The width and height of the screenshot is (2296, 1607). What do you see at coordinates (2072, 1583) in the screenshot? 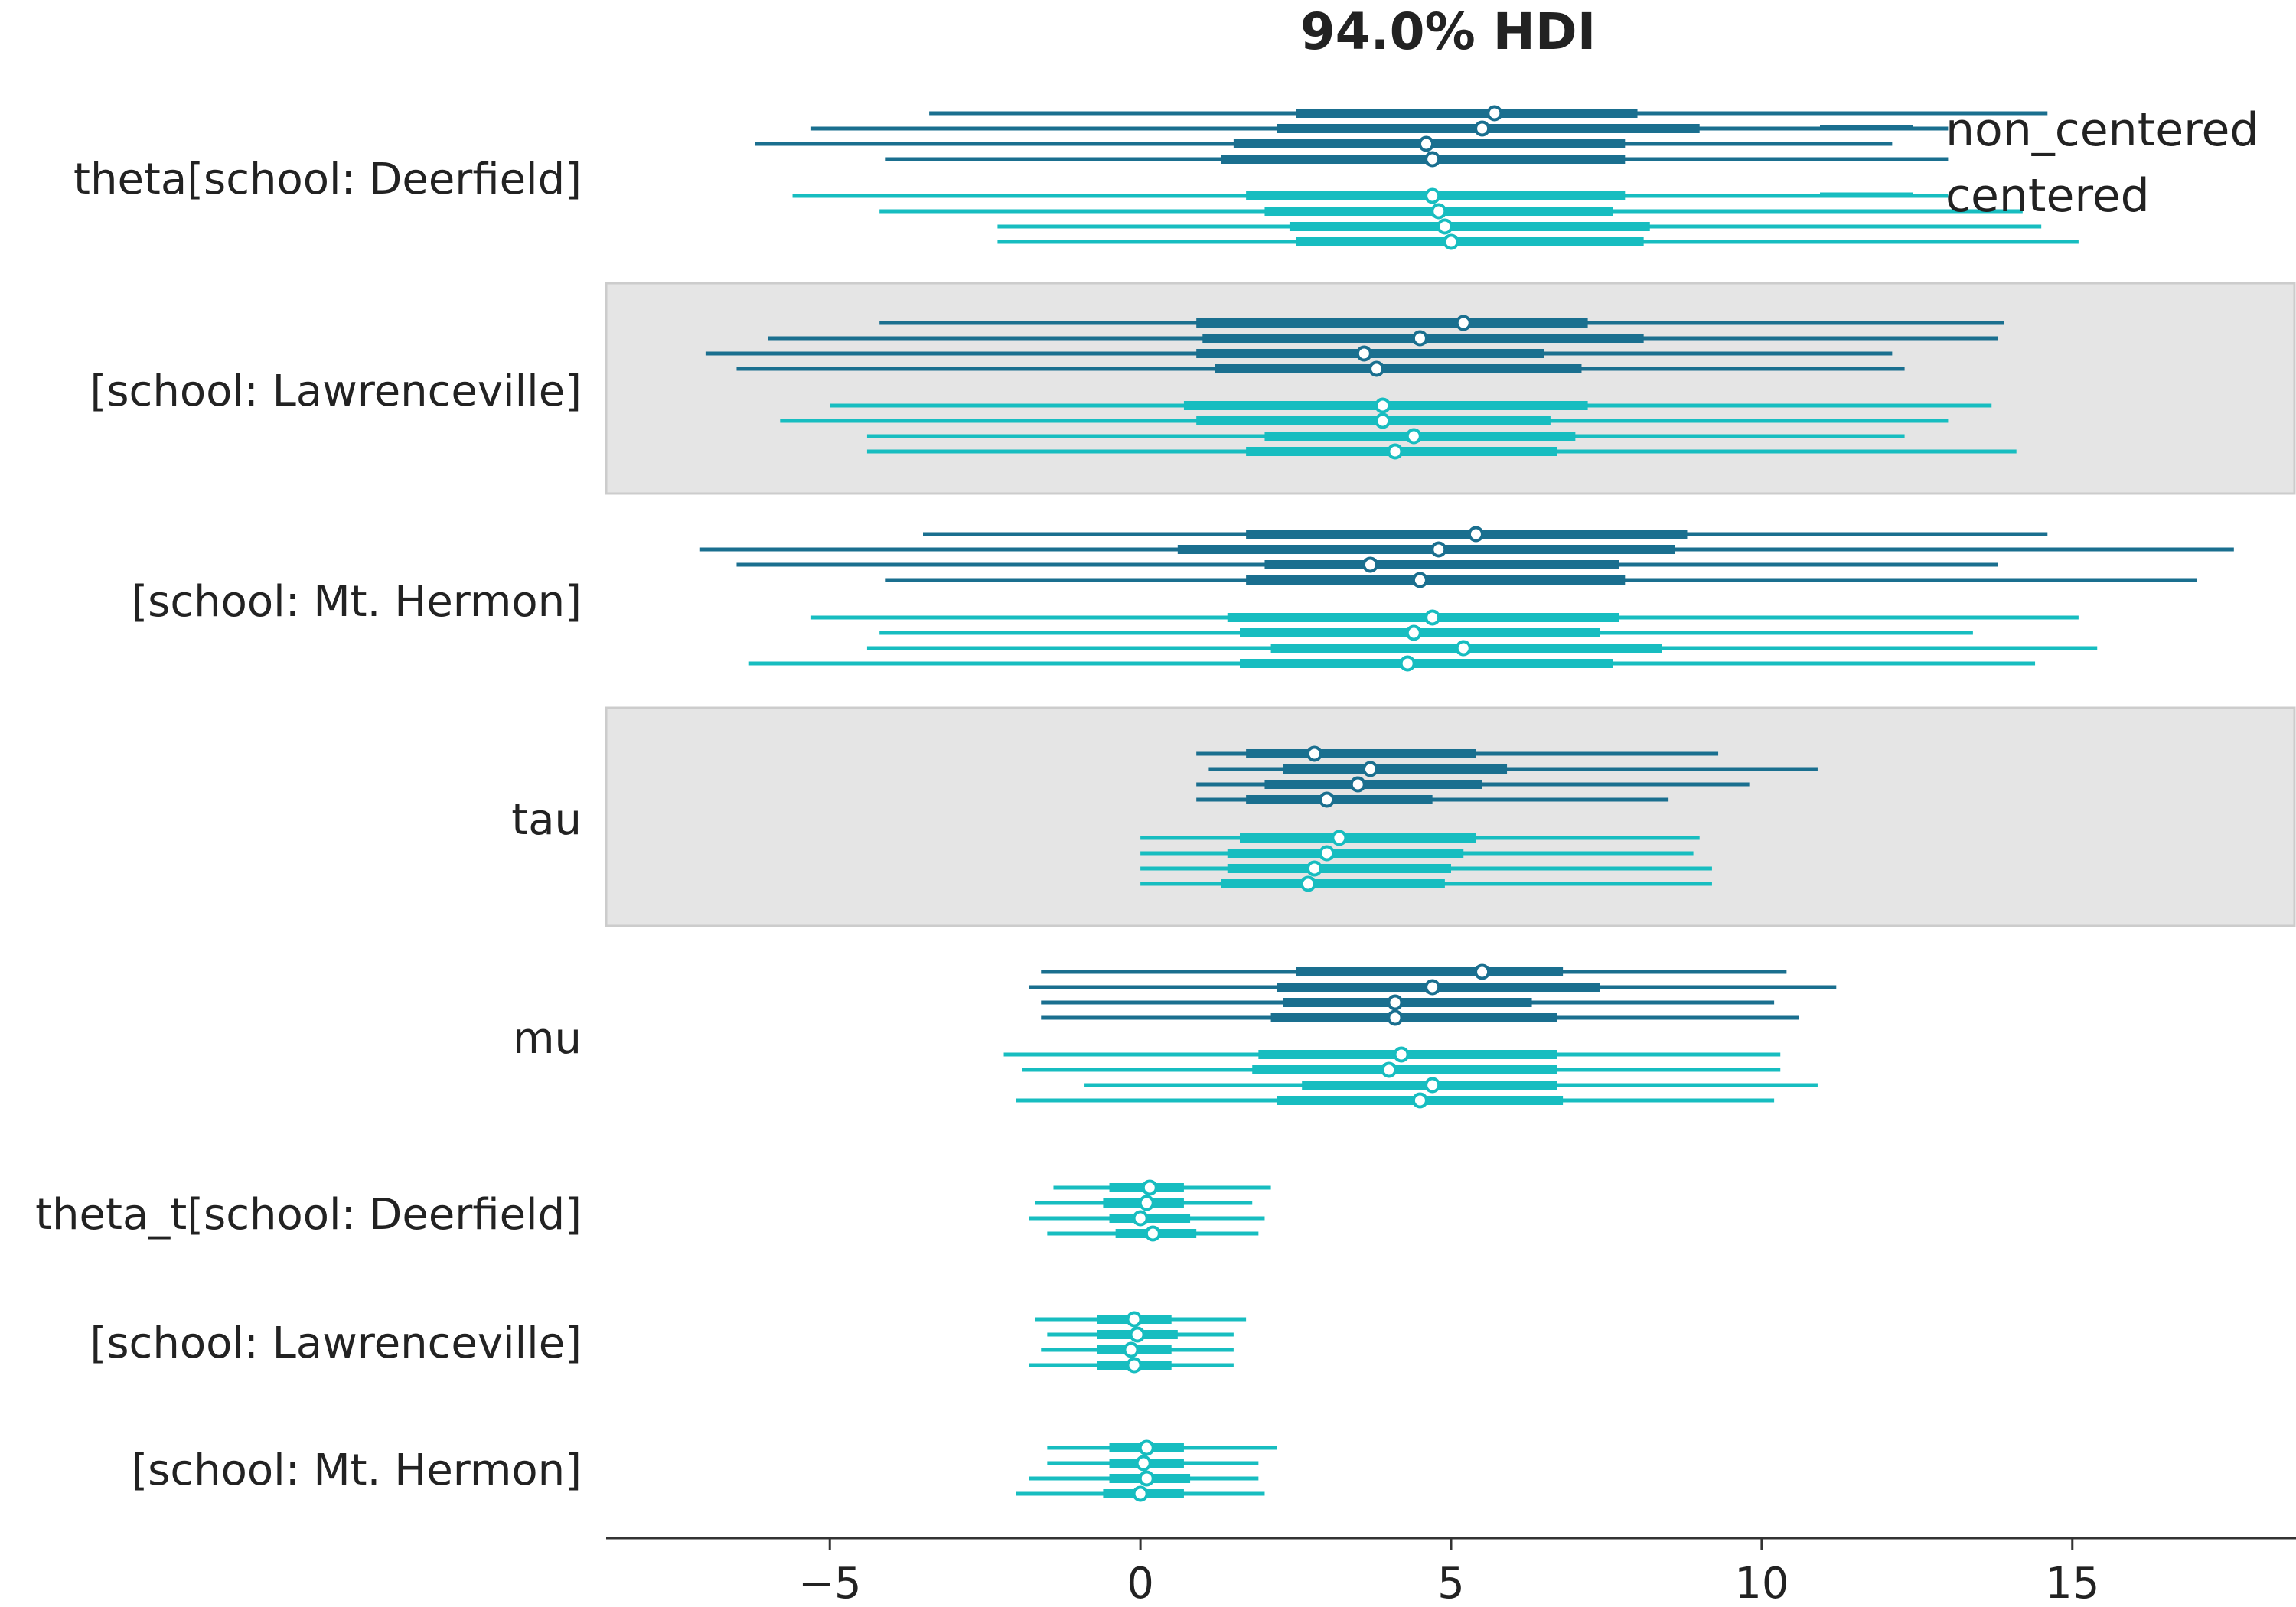
I see `x-tick-label: 15` at bounding box center [2072, 1583].